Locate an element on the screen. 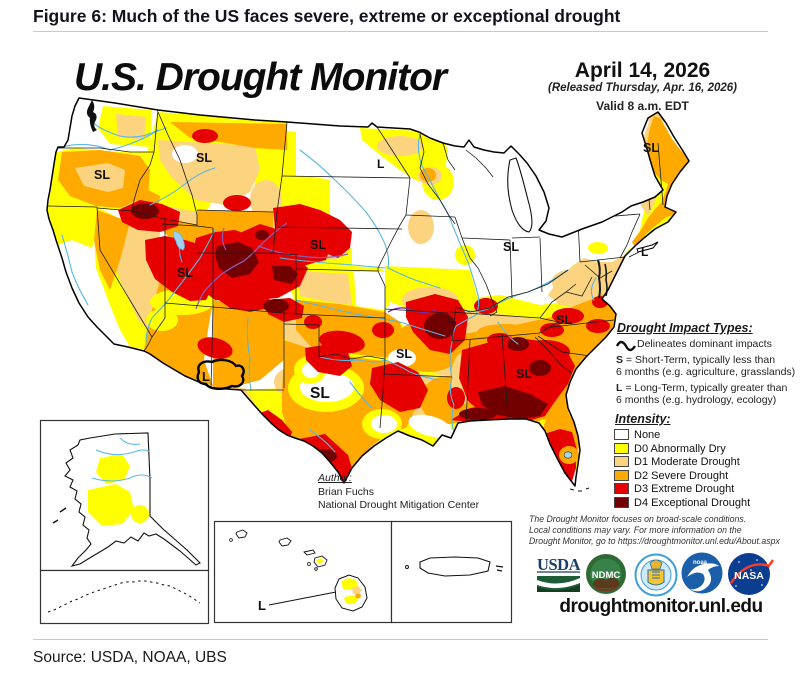 The width and height of the screenshot is (800, 675). svg-text: NDMC is located at coordinates (606, 575).